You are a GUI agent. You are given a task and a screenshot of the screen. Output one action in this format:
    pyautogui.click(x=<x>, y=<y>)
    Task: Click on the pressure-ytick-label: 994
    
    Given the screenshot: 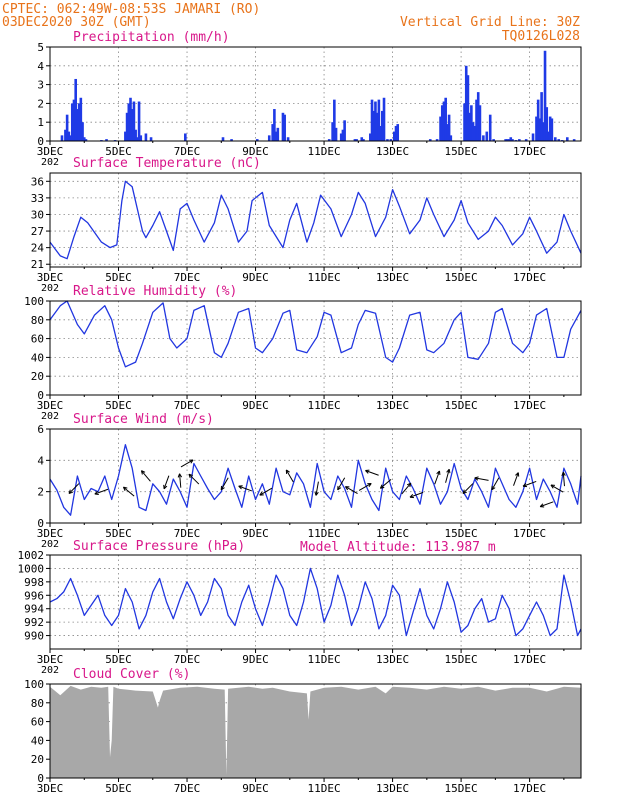 What is the action you would take?
    pyautogui.click(x=34, y=609)
    